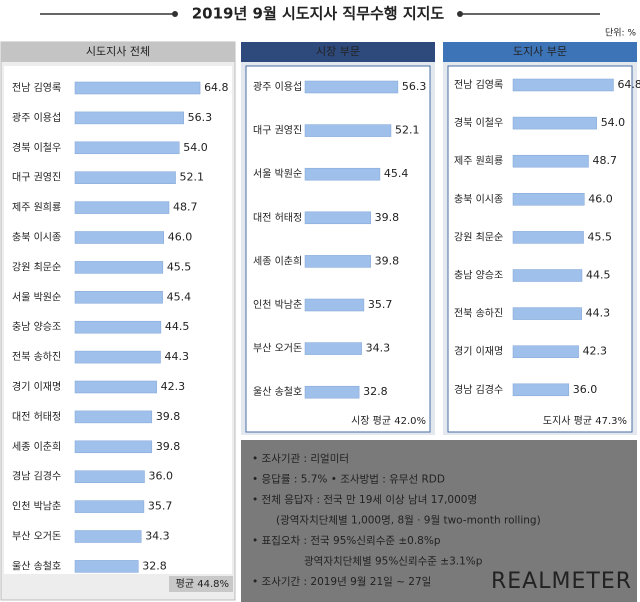 This screenshot has height=602, width=640. Describe the element at coordinates (393, 562) in the screenshot. I see `note-line: 광역자치단체별 95%신뢰수준 ±3.1%p` at that location.